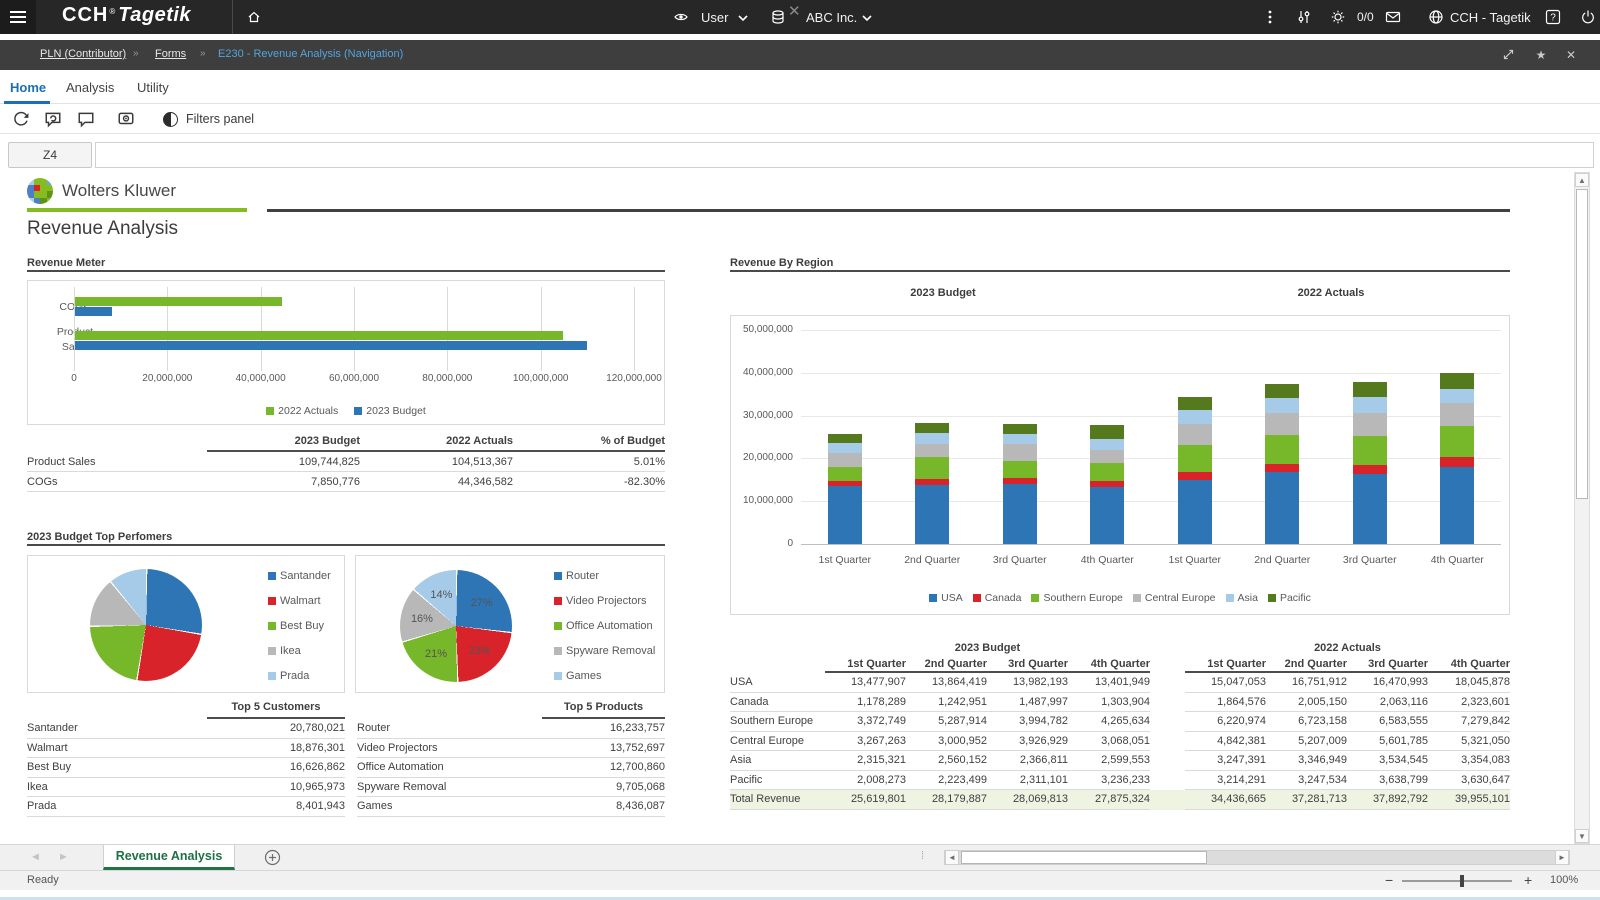 The image size is (1600, 900). Describe the element at coordinates (946, 761) in the screenshot. I see `table-cell: 2,560,152` at that location.